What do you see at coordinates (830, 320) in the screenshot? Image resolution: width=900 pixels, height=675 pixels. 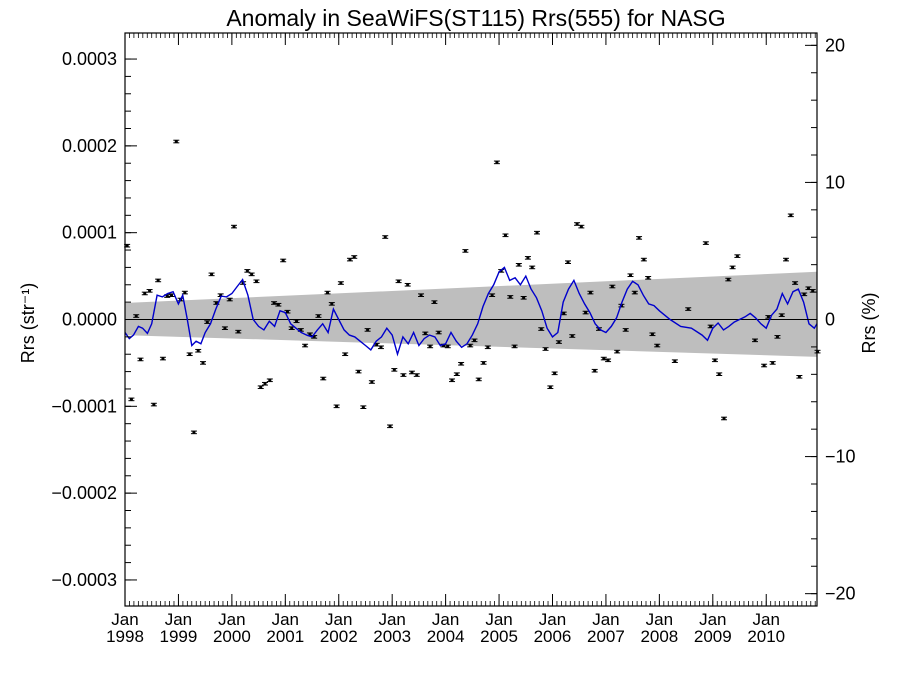 I see `y-tick-label-right: 0` at bounding box center [830, 320].